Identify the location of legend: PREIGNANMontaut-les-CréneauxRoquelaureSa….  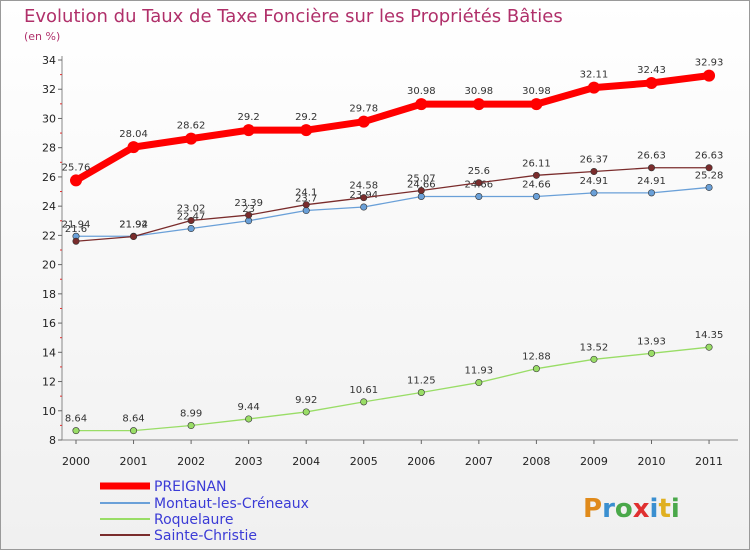
(204, 511).